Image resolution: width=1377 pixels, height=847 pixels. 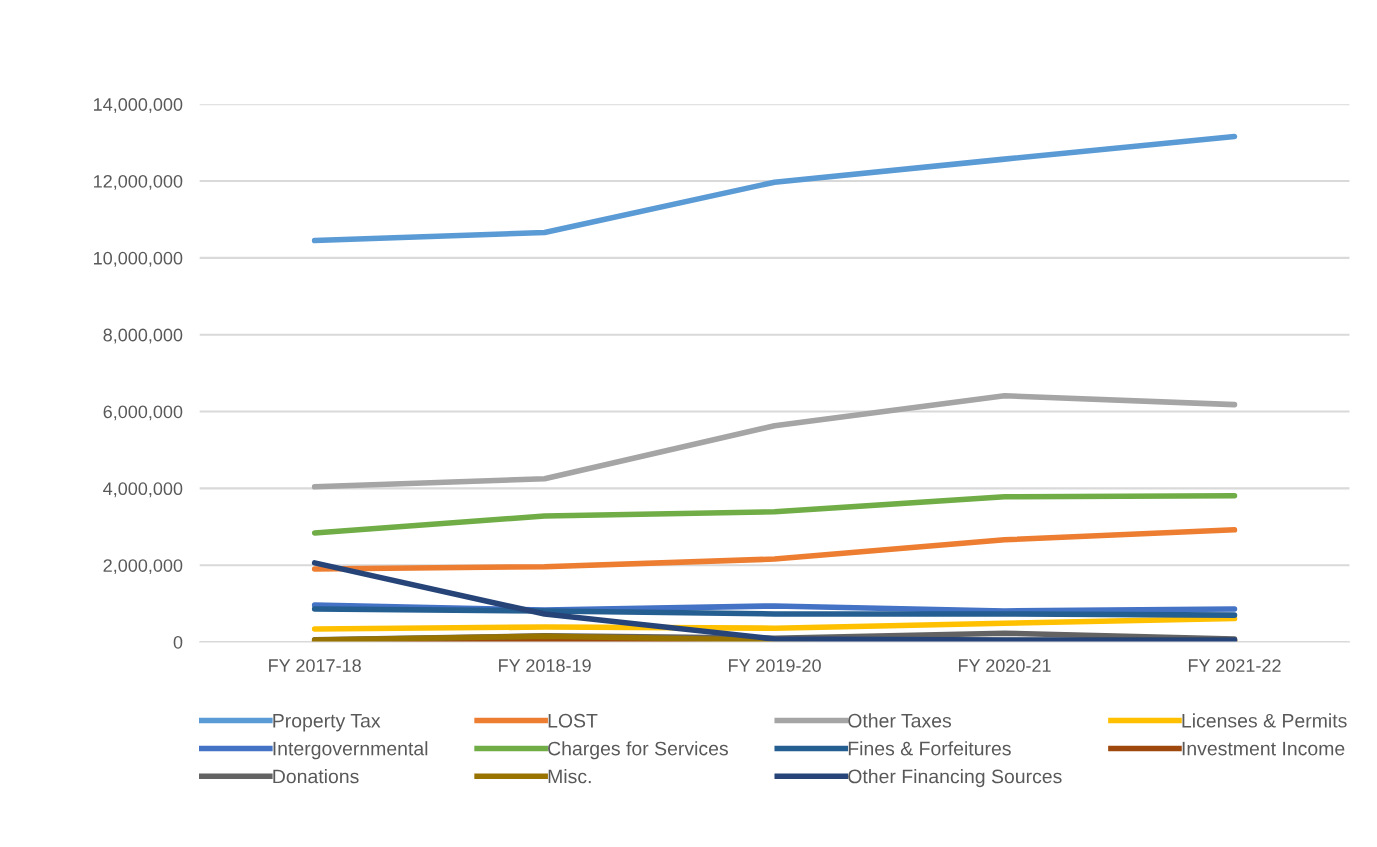 I want to click on legend-label: Charges for Services, so click(x=638, y=750).